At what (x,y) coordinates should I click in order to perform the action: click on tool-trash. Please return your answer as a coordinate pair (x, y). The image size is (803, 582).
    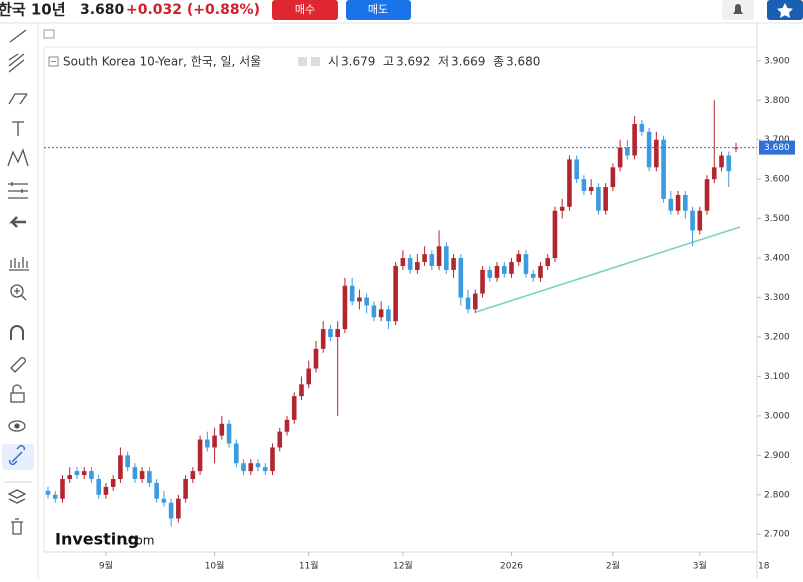
    Looking at the image, I should click on (17, 526).